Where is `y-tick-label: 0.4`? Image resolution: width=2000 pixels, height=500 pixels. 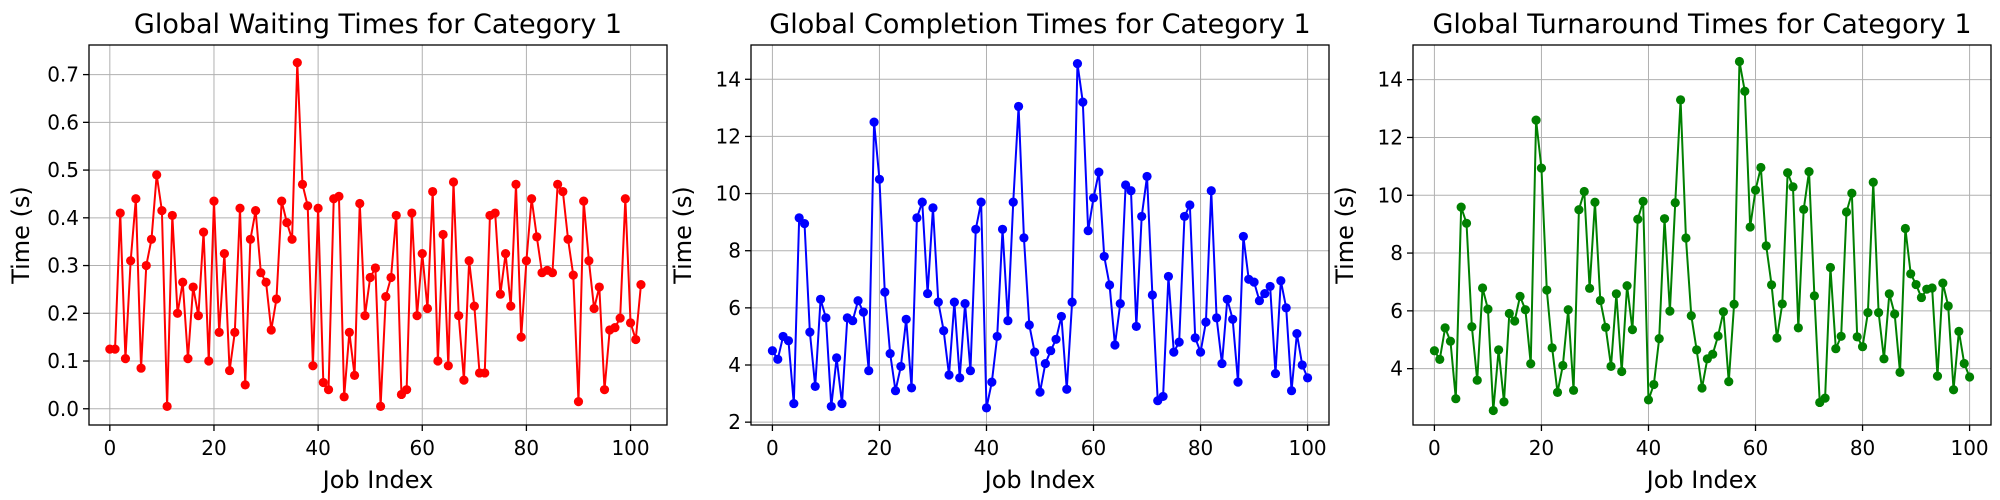 y-tick-label: 0.4 is located at coordinates (63, 218).